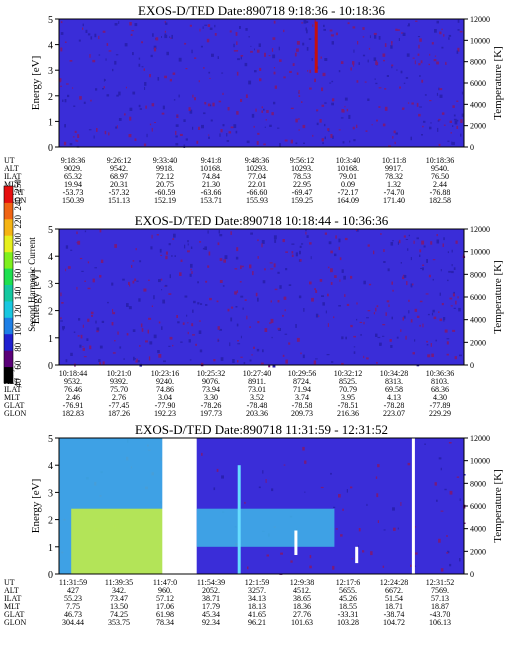 The width and height of the screenshot is (505, 649). Describe the element at coordinates (478, 83) in the screenshot. I see `y2tick-label: 6000` at that location.